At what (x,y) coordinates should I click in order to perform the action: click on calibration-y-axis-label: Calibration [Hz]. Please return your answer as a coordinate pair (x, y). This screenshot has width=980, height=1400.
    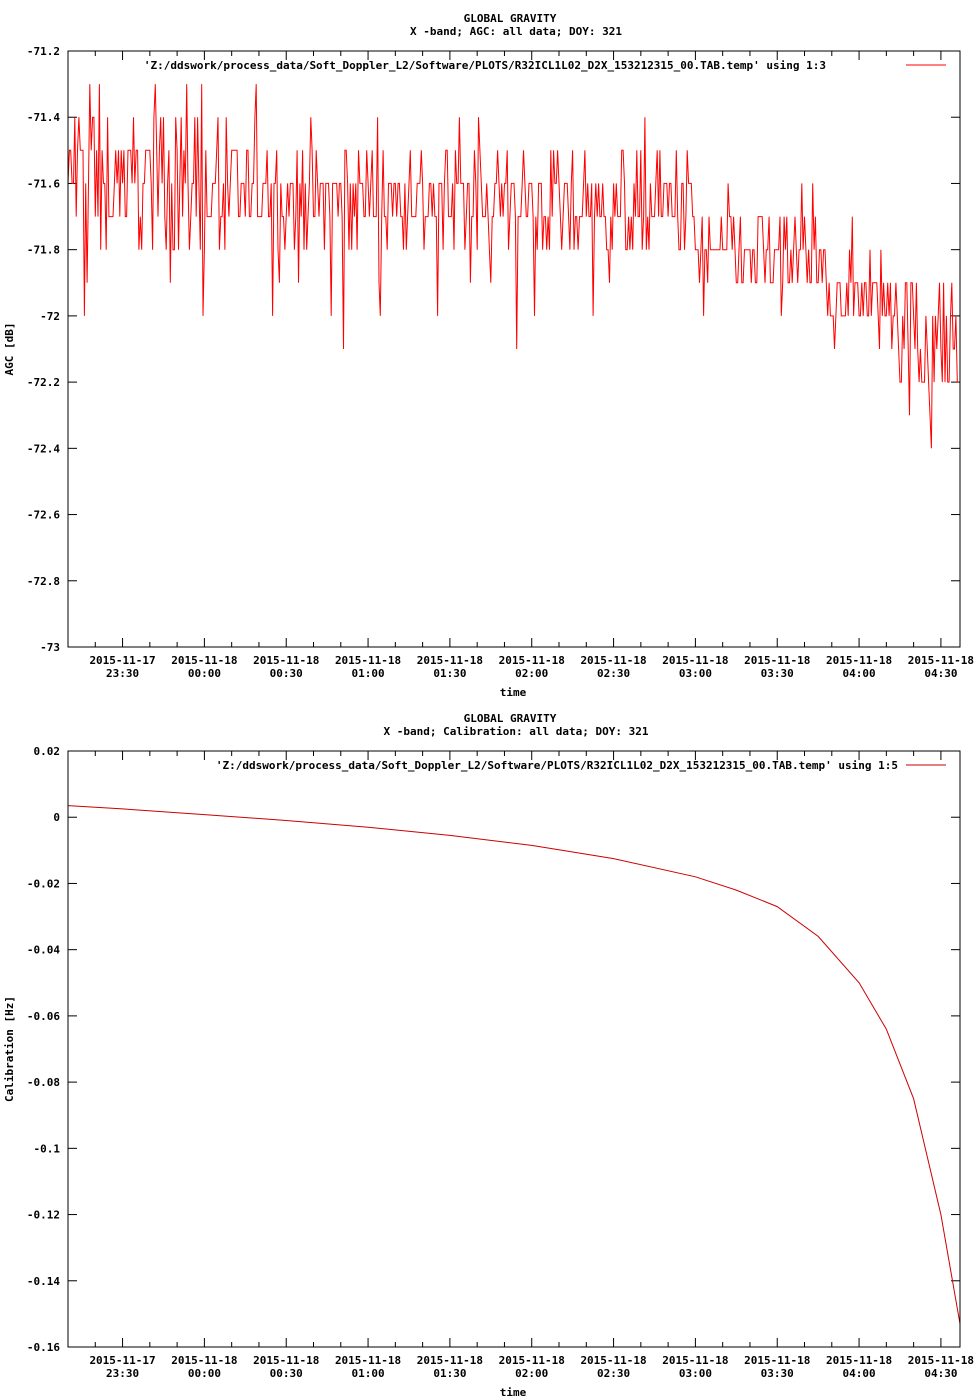
    Looking at the image, I should click on (9, 1049).